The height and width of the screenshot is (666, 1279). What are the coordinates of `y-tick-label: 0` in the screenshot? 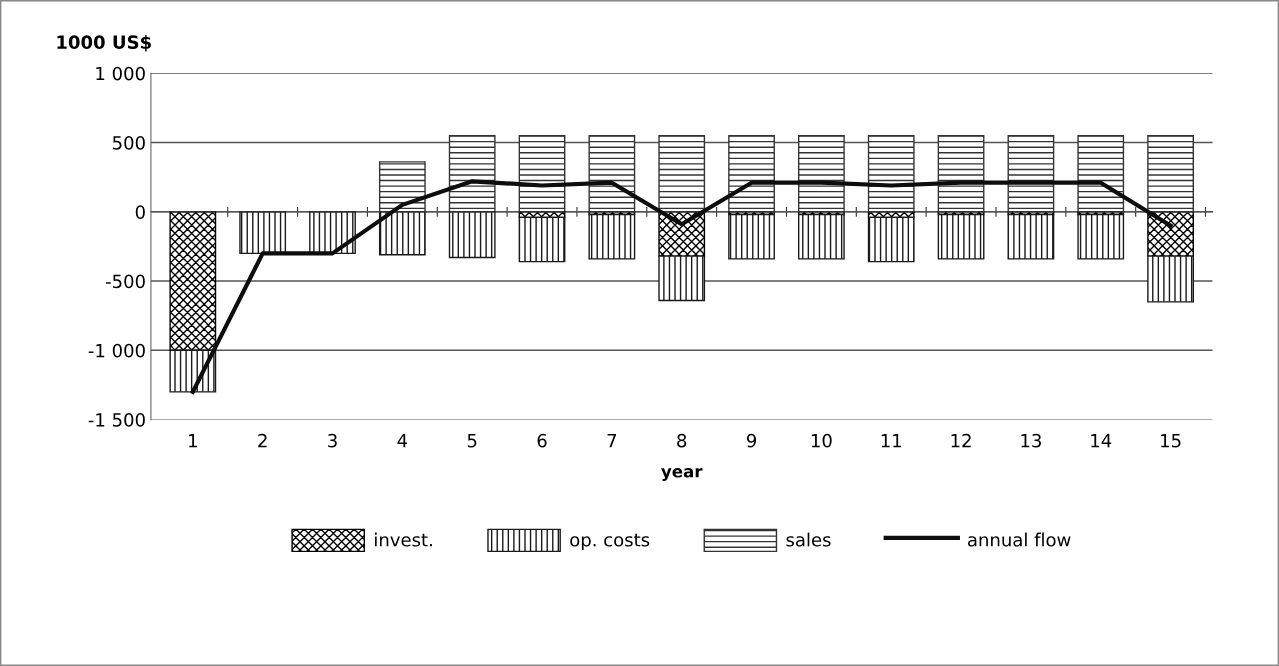 It's located at (140, 212).